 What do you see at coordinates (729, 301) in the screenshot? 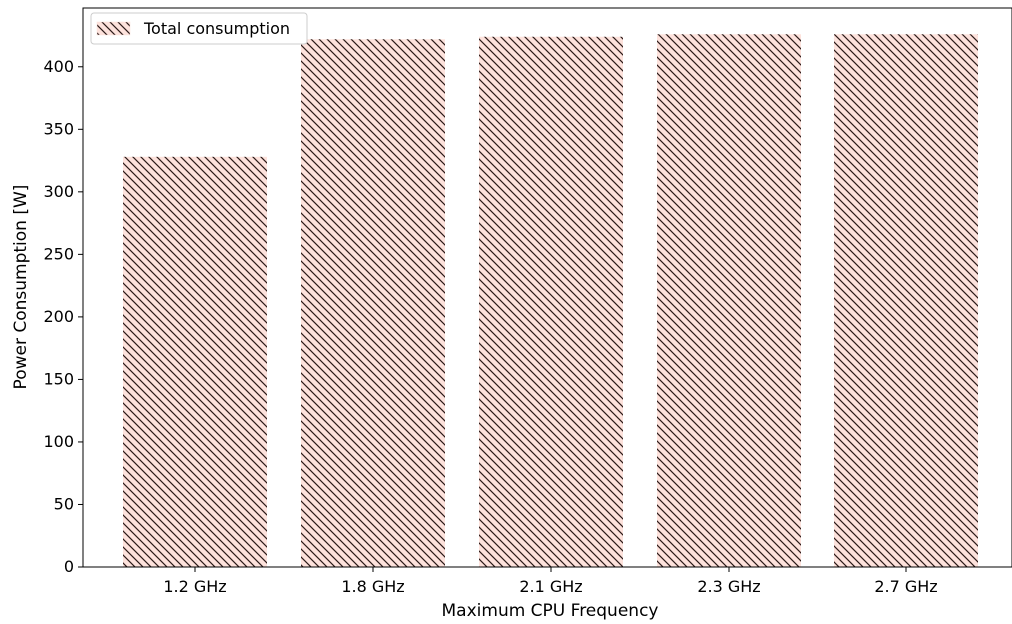
I see `bar-2-3-ghz` at bounding box center [729, 301].